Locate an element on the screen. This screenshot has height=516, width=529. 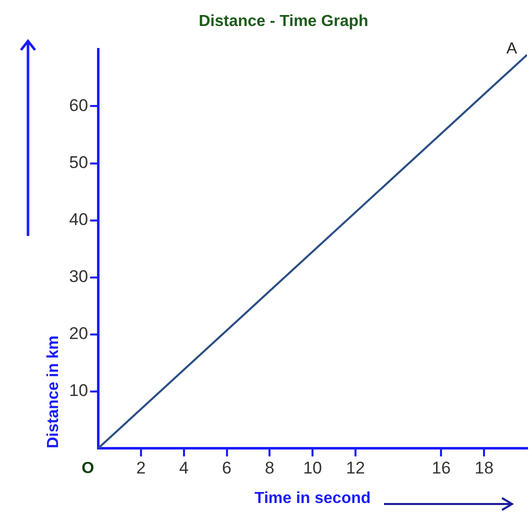
x-tick-label: 4 is located at coordinates (184, 468).